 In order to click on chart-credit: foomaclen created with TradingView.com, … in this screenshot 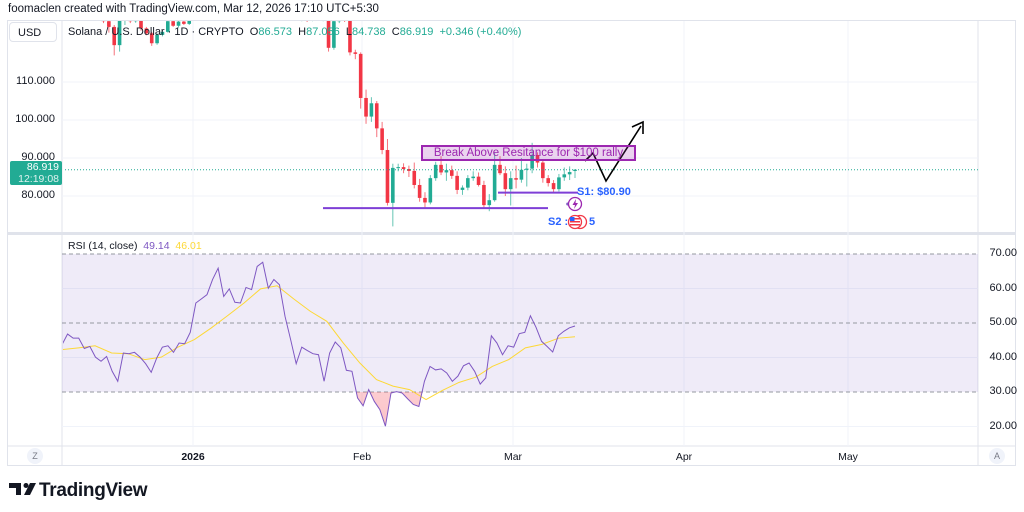, I will do `click(193, 9)`.